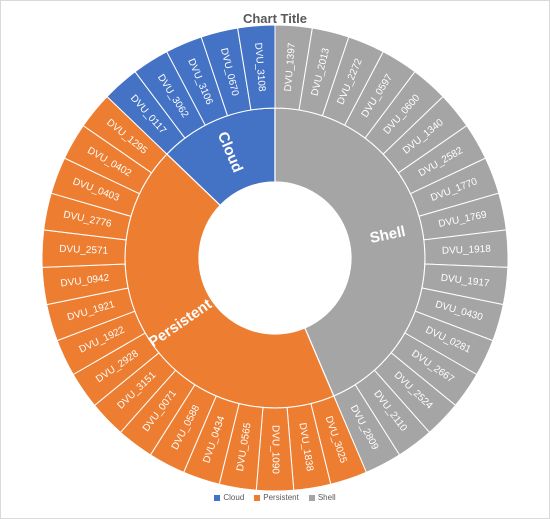 Image resolution: width=550 pixels, height=519 pixels. Describe the element at coordinates (275, 449) in the screenshot. I see `label-dvu-1090: DVU_1090` at that location.